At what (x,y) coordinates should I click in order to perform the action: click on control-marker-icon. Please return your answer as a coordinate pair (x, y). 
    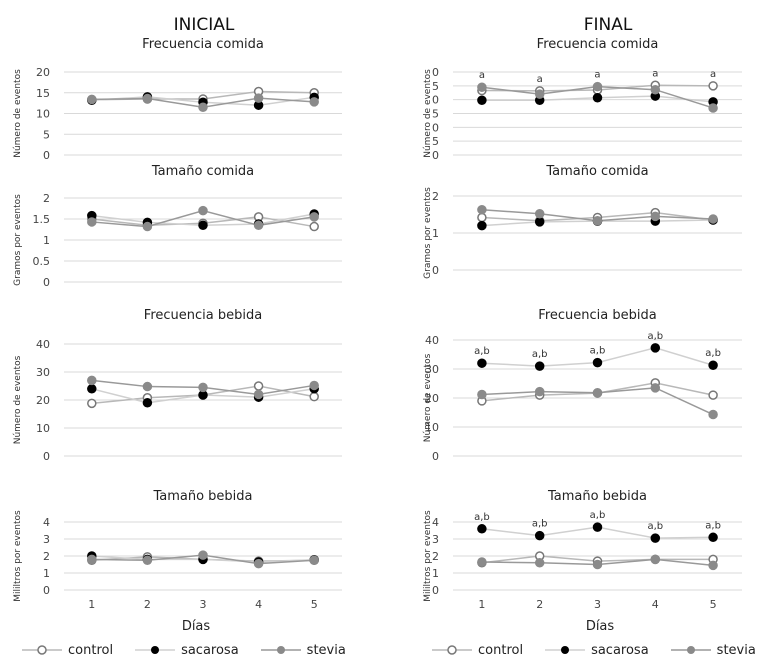
    Looking at the image, I should click on (452, 650).